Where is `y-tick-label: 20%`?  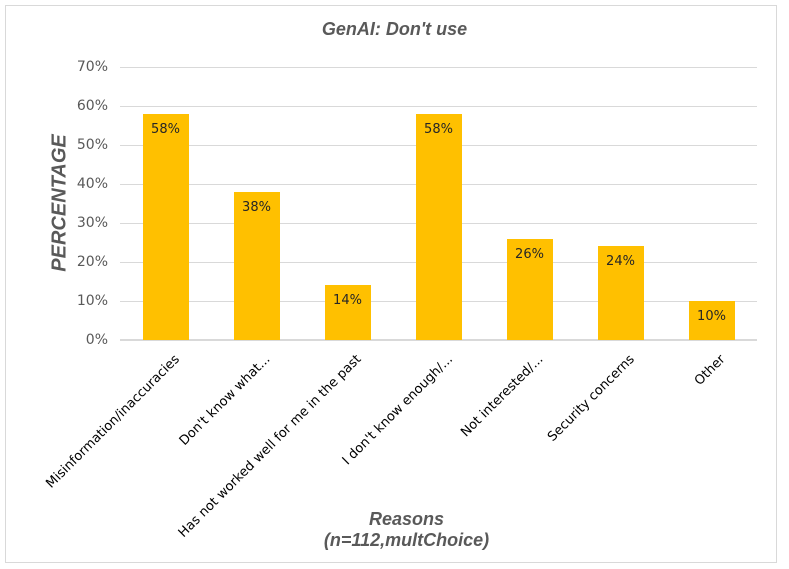
y-tick-label: 20% is located at coordinates (92, 262).